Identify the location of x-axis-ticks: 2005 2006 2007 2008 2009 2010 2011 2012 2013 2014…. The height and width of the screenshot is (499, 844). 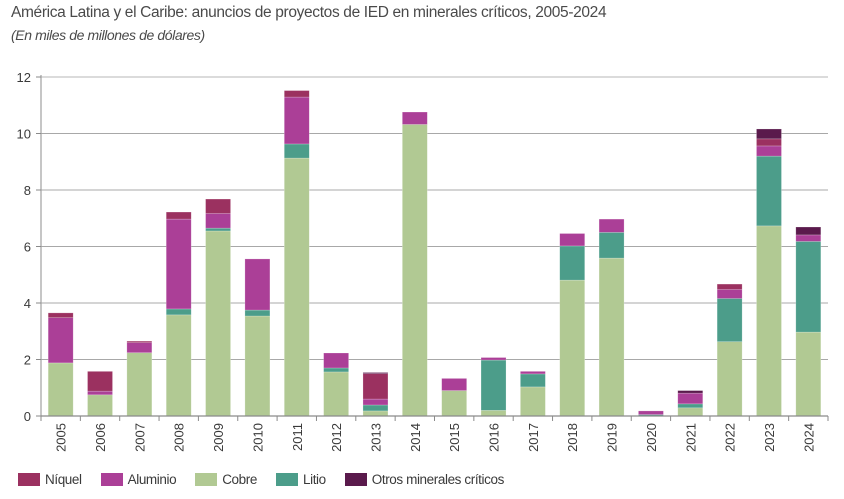
(434, 434).